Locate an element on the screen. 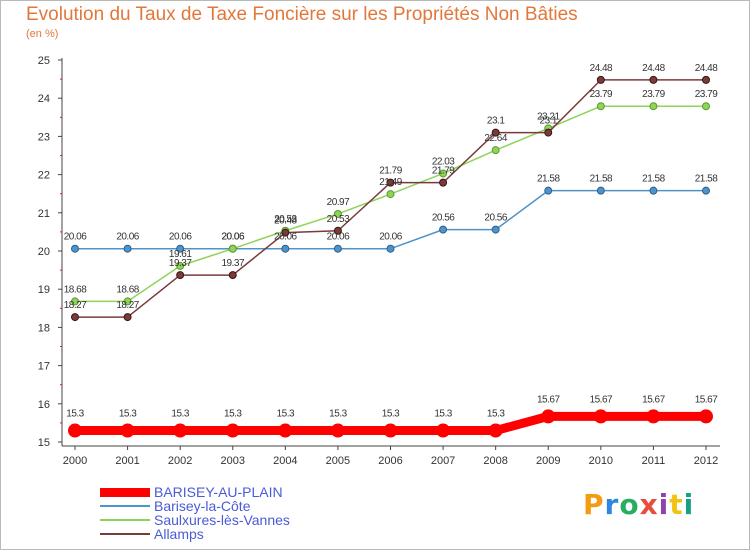  legend-item-allamps: Allamps is located at coordinates (230, 534).